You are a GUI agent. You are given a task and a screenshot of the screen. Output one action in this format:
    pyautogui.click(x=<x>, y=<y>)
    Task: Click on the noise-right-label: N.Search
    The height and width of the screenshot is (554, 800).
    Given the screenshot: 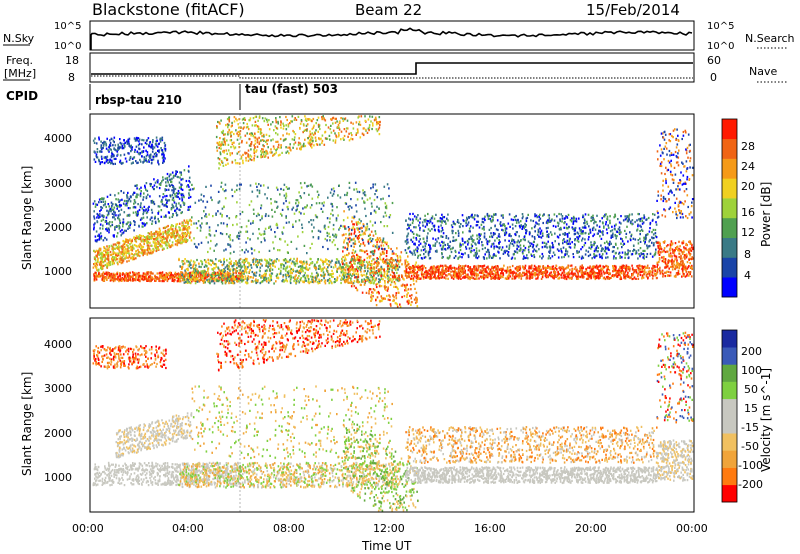 What is the action you would take?
    pyautogui.click(x=770, y=38)
    